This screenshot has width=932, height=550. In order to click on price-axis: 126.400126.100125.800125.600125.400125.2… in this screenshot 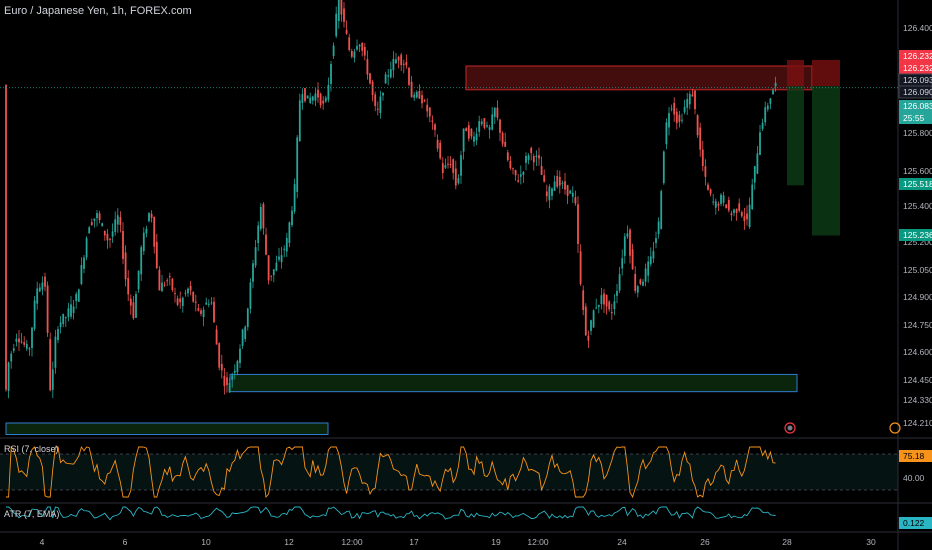, I will do `click(915, 225)`.